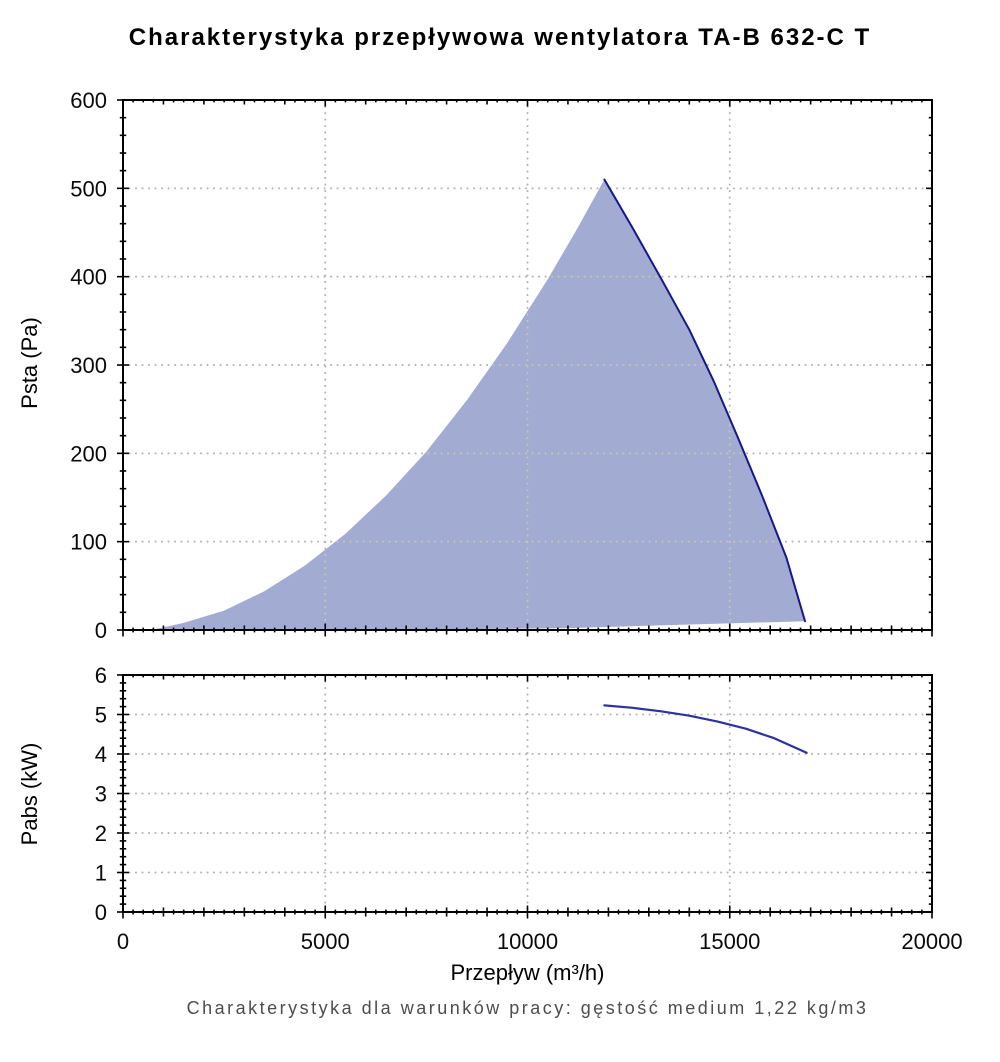 The height and width of the screenshot is (1062, 1000). Describe the element at coordinates (101, 715) in the screenshot. I see `svg-text: 5` at that location.